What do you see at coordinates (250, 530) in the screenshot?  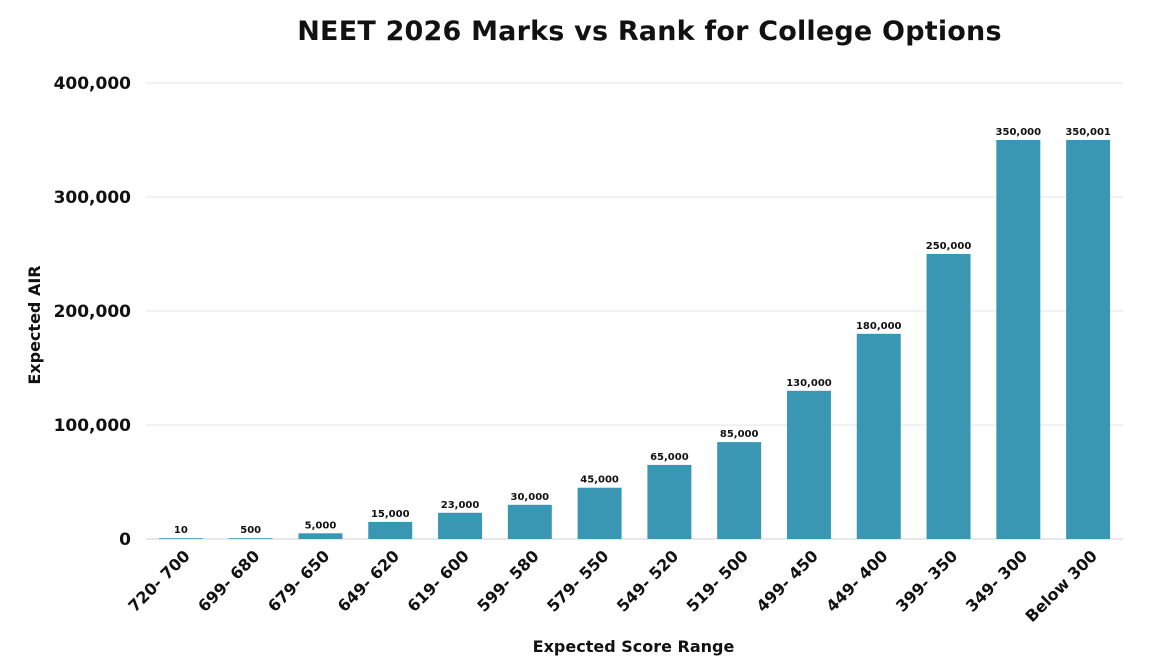 I see `data-label: 500` at bounding box center [250, 530].